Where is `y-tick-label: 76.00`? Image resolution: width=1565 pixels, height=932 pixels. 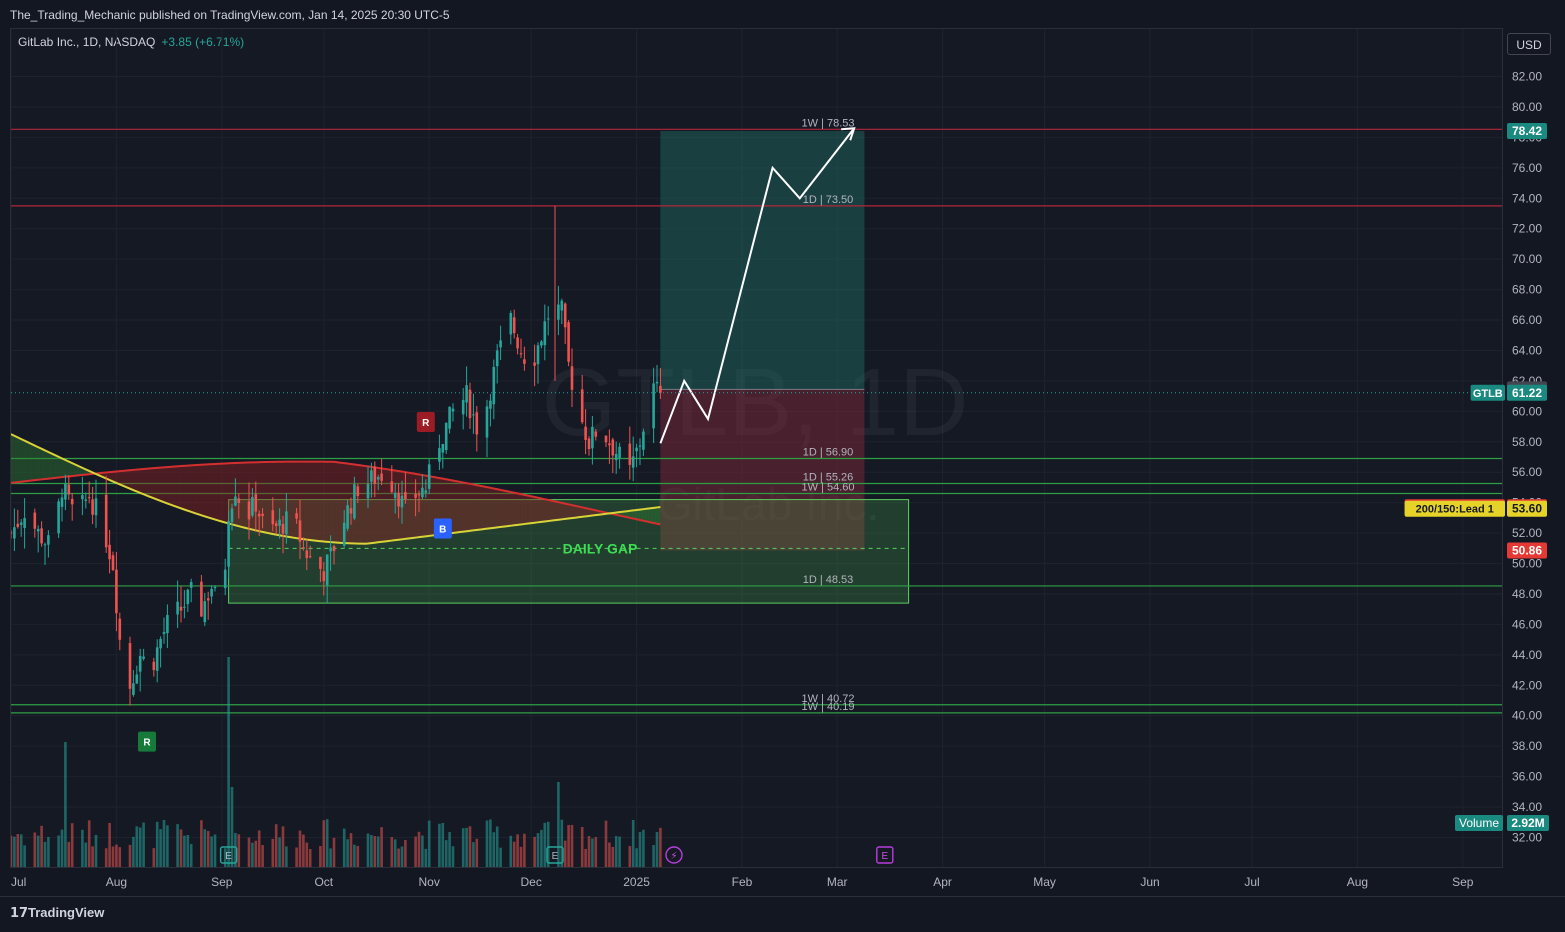 y-tick-label: 76.00 is located at coordinates (1527, 168).